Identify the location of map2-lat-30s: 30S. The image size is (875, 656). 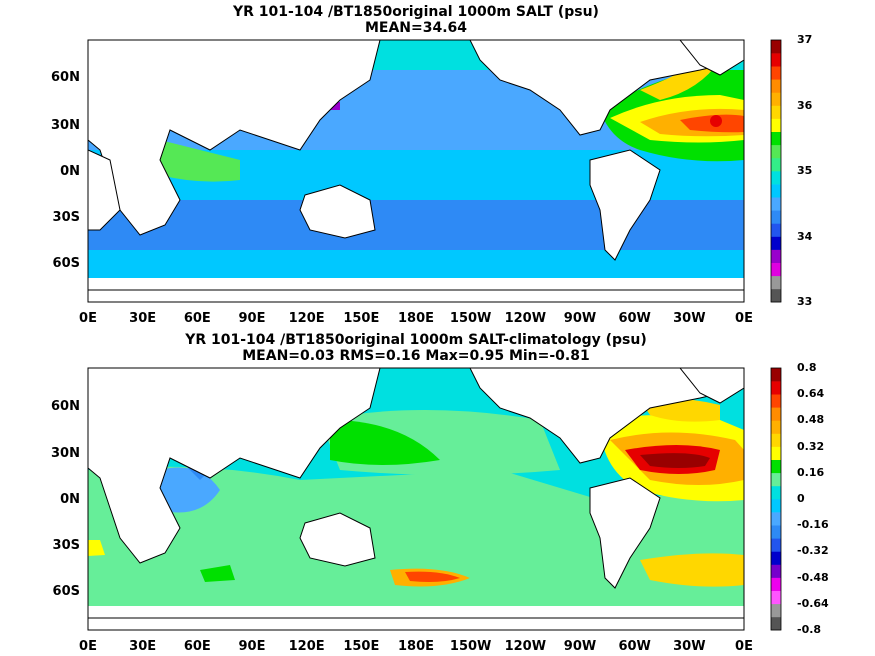
(66, 545).